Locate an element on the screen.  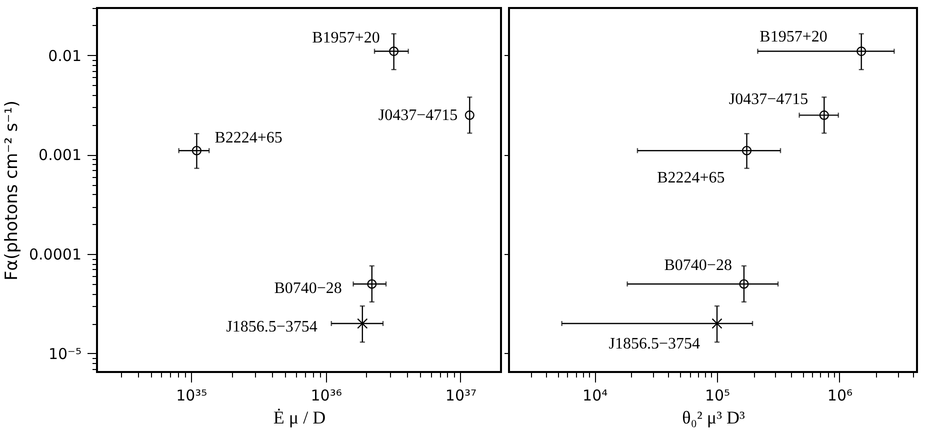
text: J1856.5−3754 is located at coordinates (272, 327).